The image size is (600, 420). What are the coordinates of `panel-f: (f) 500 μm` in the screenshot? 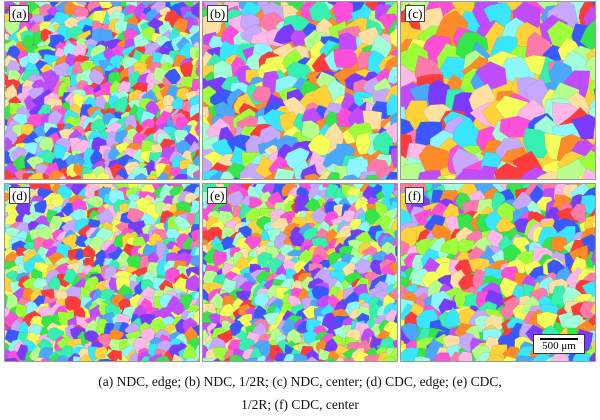 It's located at (498, 272).